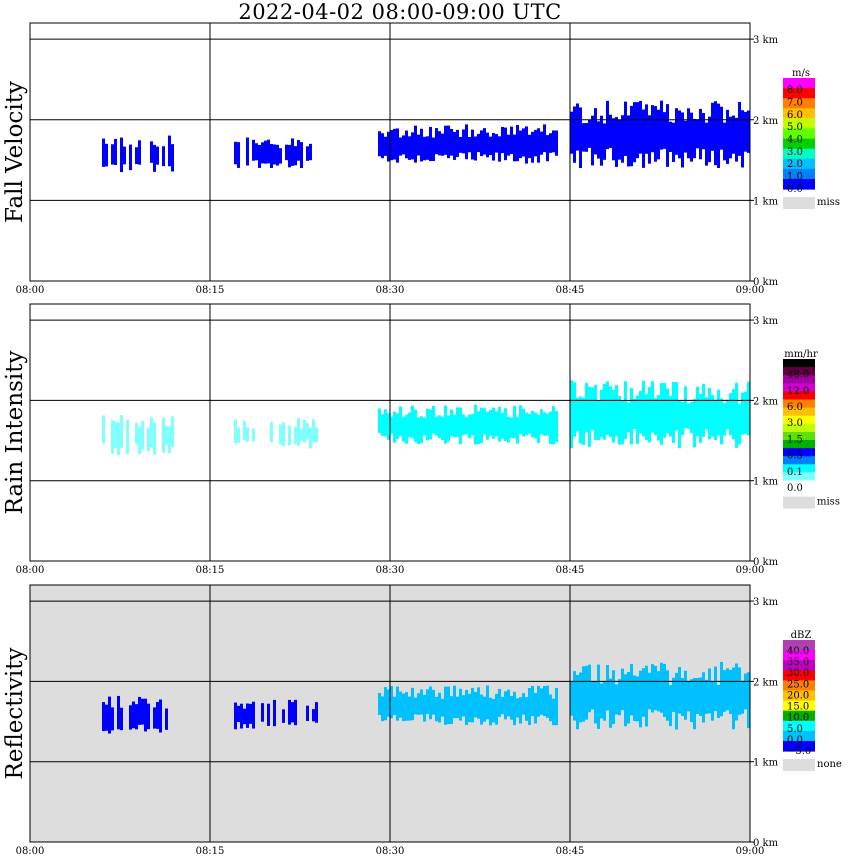 Image resolution: width=850 pixels, height=868 pixels. What do you see at coordinates (795, 729) in the screenshot?
I see `legend-label: 5.0` at bounding box center [795, 729].